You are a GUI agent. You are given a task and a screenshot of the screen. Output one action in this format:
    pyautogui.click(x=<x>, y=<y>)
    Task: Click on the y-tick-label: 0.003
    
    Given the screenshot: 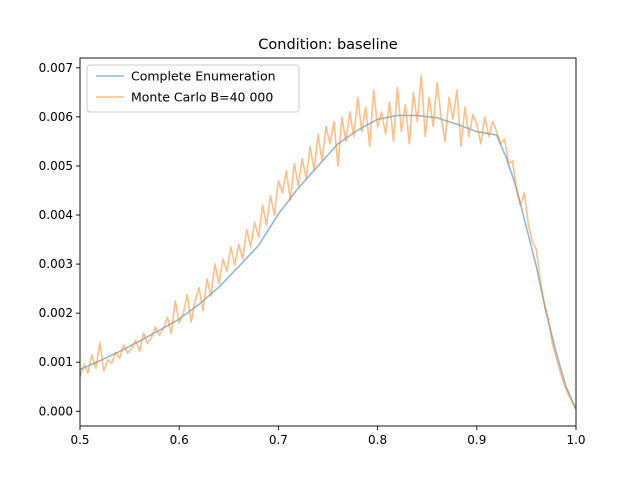 What is the action you would take?
    pyautogui.click(x=56, y=264)
    